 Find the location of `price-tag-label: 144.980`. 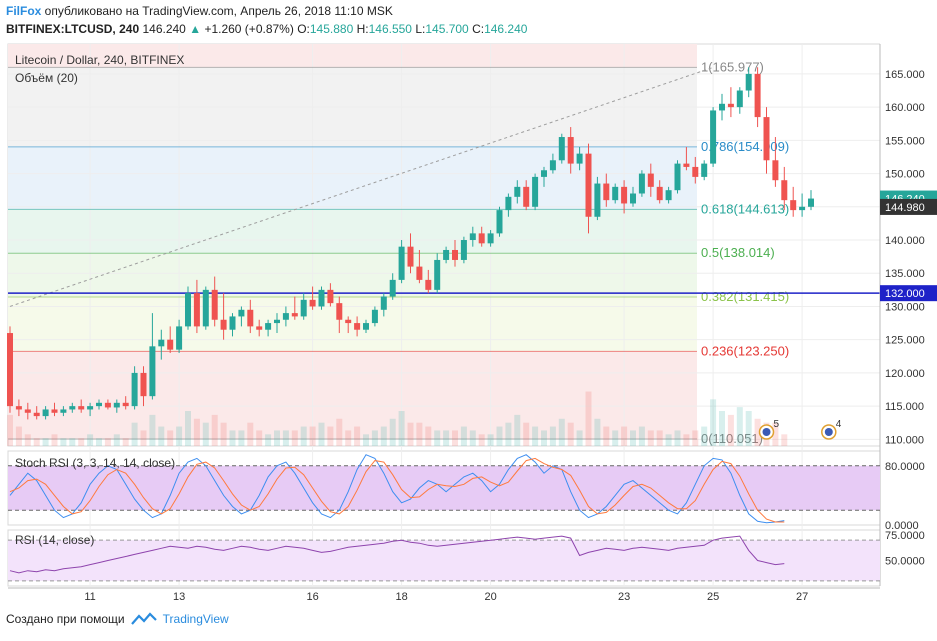

price-tag-label: 144.980 is located at coordinates (905, 208).